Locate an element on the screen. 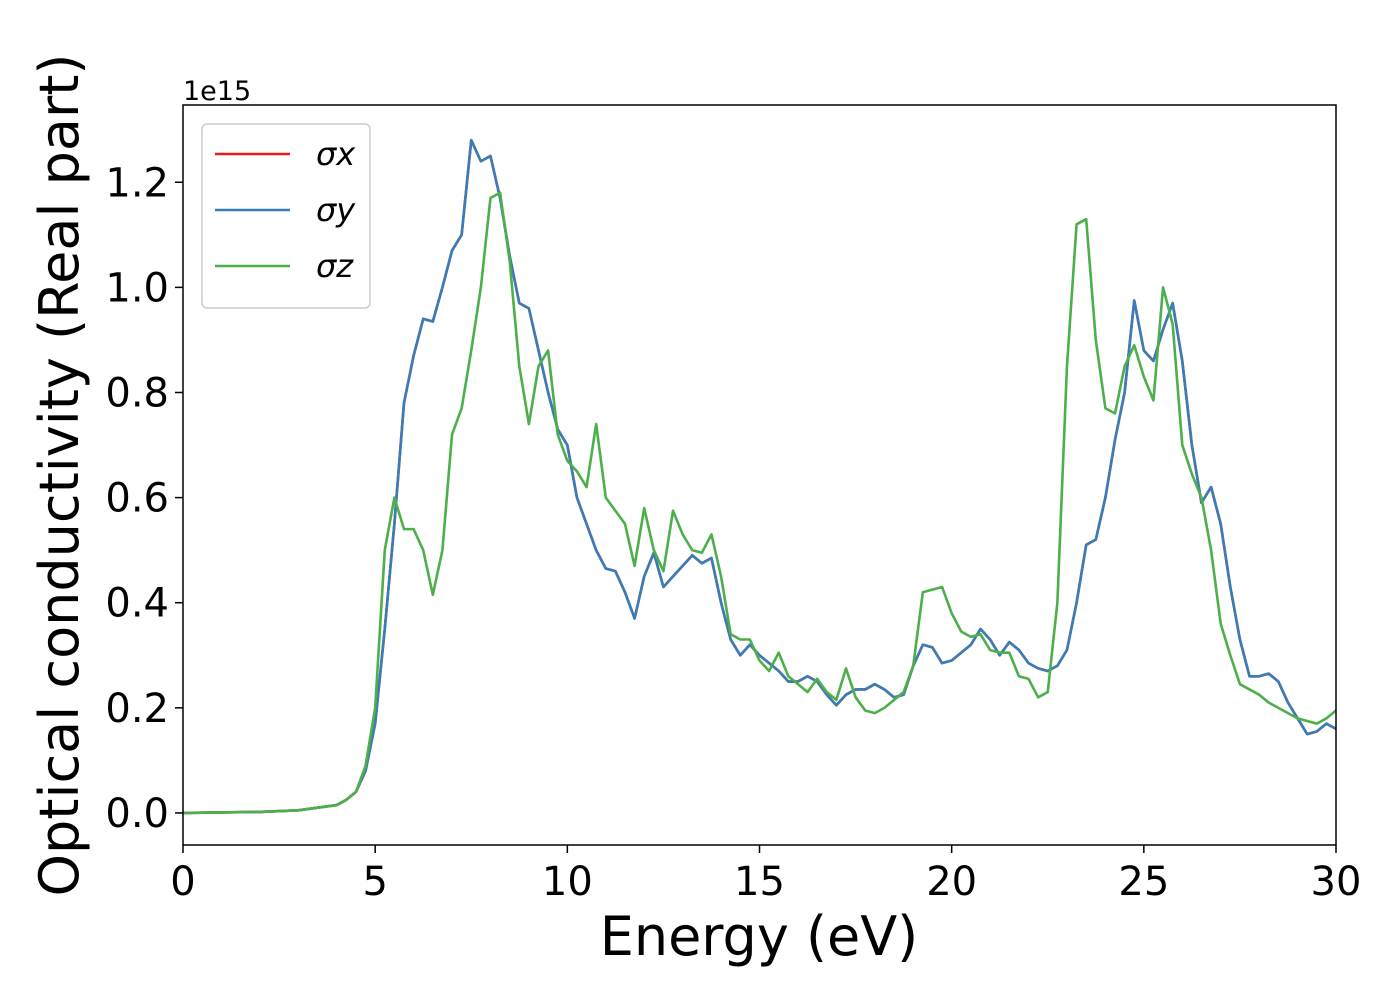 This screenshot has width=1400, height=1004. y-tick-label: 0.4 is located at coordinates (137, 604).